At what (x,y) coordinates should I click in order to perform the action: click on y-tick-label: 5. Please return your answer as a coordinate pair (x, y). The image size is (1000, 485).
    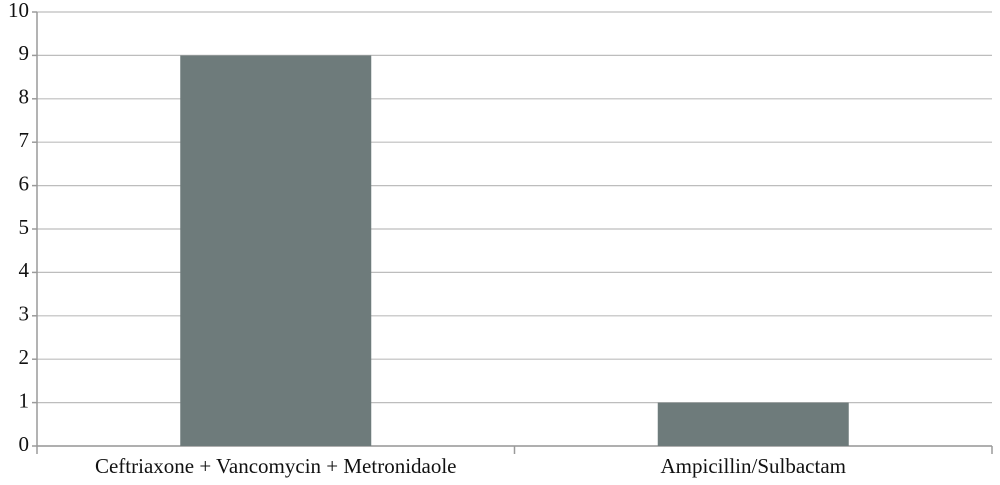
    Looking at the image, I should click on (24, 227).